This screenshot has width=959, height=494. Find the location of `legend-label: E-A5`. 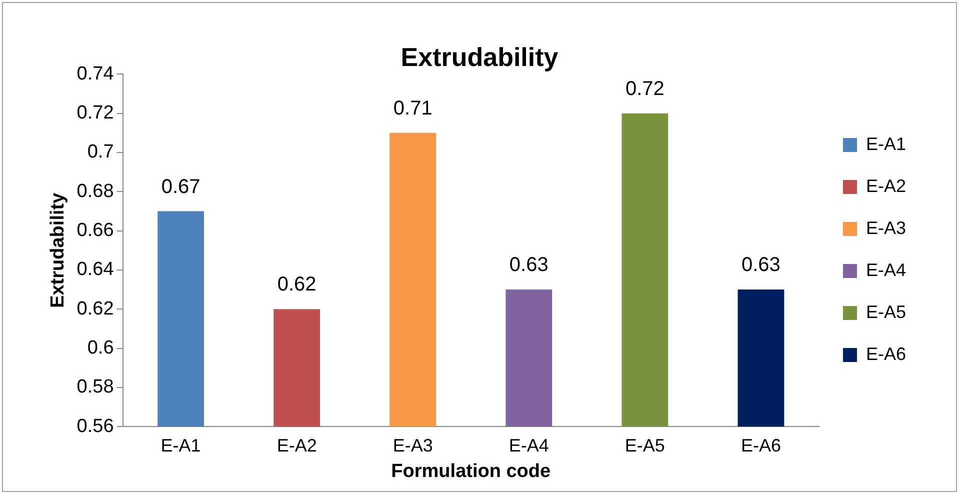

legend-label: E-A5 is located at coordinates (886, 312).